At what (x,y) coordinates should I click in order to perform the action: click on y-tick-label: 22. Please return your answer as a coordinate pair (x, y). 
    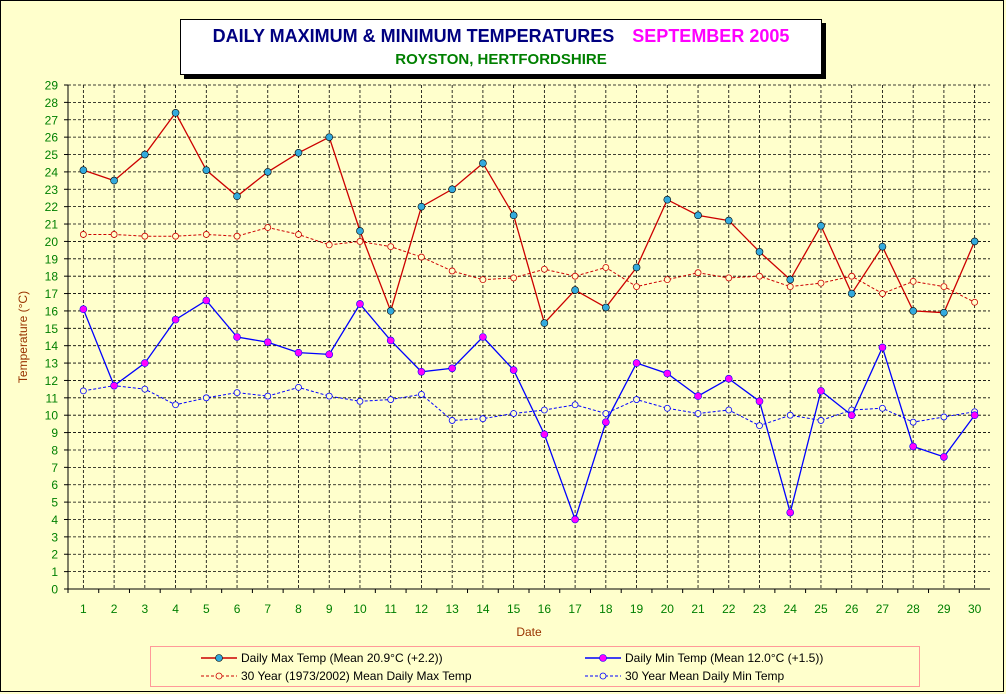
    Looking at the image, I should click on (52, 207).